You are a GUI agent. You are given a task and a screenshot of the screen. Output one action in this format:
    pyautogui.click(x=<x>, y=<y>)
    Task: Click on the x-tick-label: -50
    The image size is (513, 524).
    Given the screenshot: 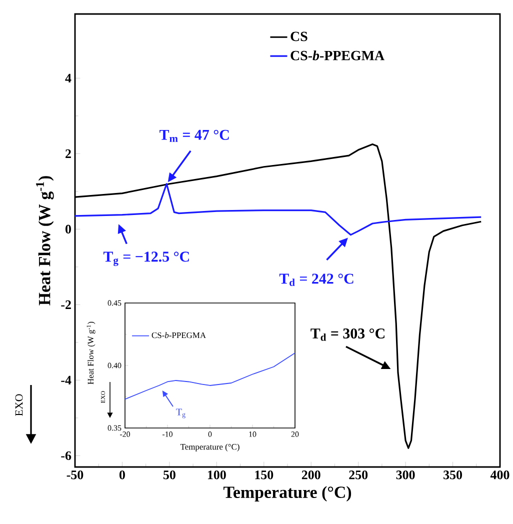 What is the action you would take?
    pyautogui.click(x=75, y=475)
    